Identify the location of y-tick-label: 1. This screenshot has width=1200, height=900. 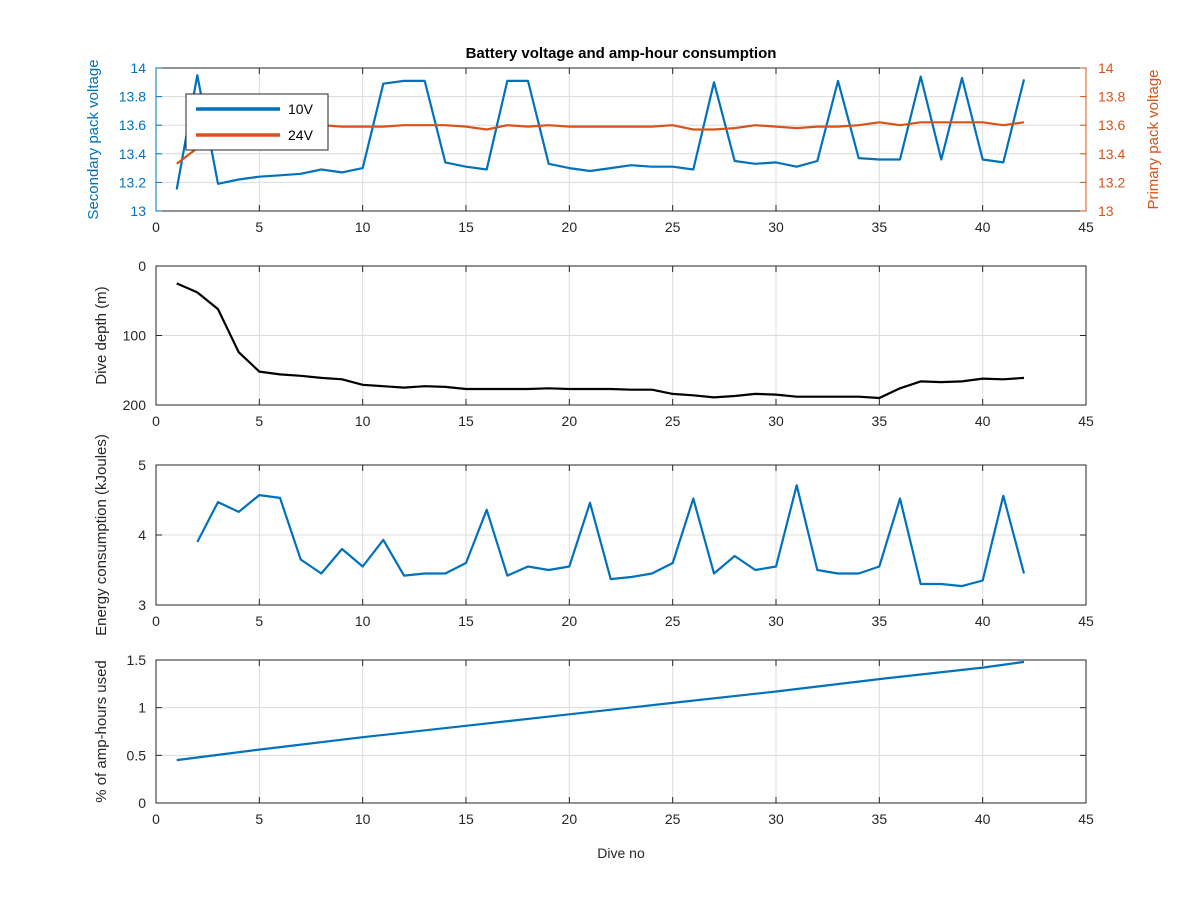
(142, 708).